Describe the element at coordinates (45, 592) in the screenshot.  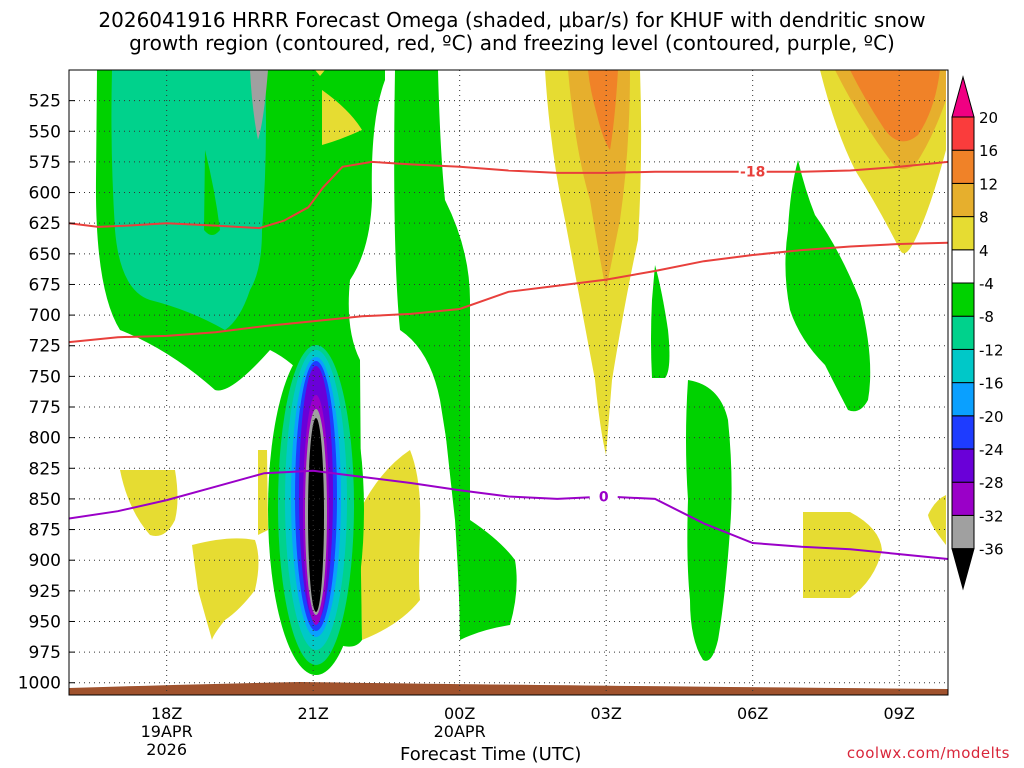
I see `y-tick-label: 925` at that location.